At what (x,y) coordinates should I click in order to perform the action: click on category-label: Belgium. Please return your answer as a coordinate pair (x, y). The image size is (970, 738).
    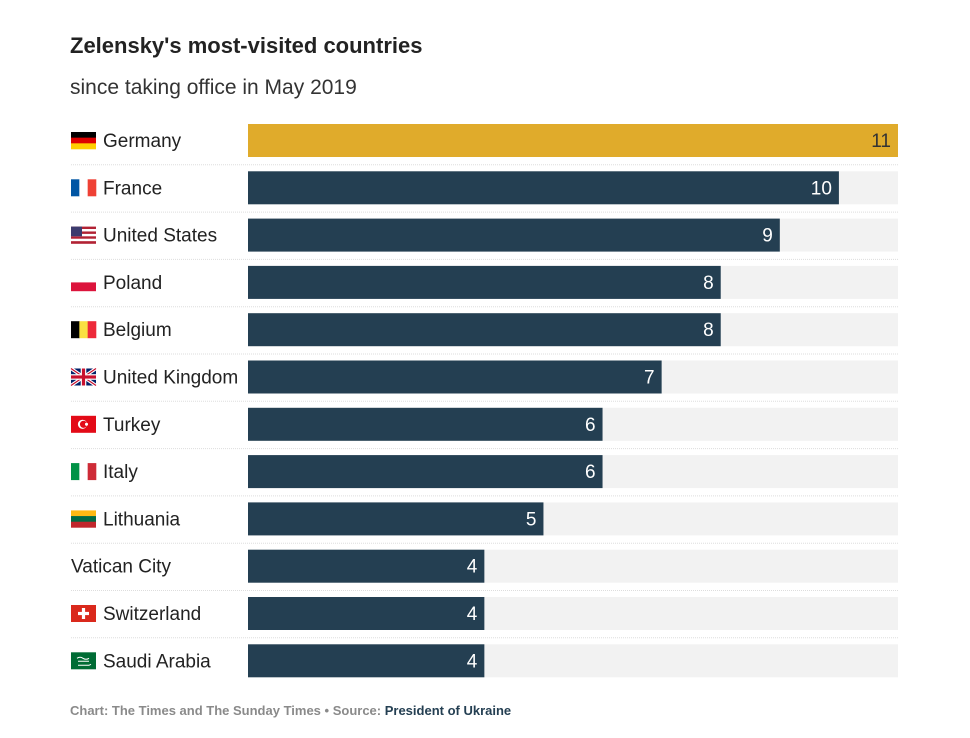
    Looking at the image, I should click on (137, 330).